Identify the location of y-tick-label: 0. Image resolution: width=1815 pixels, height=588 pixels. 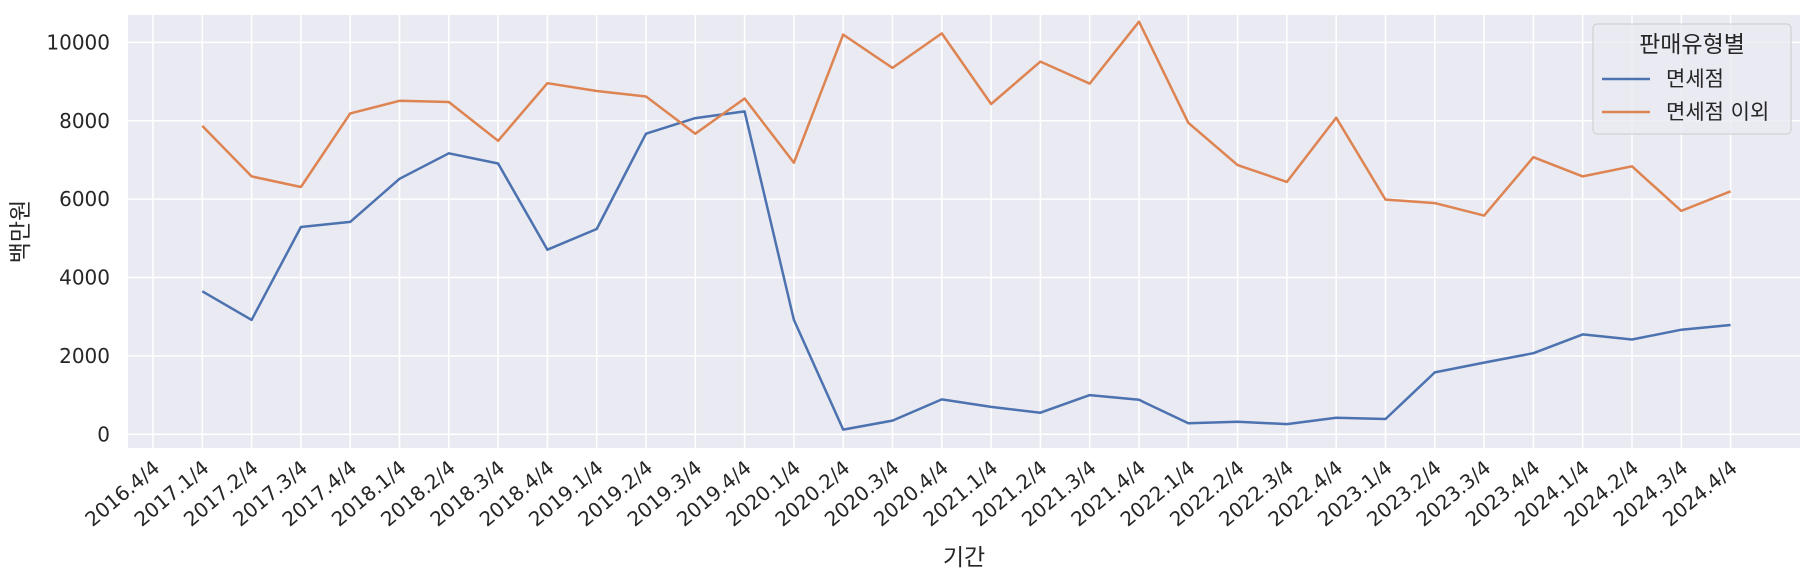
(103, 434).